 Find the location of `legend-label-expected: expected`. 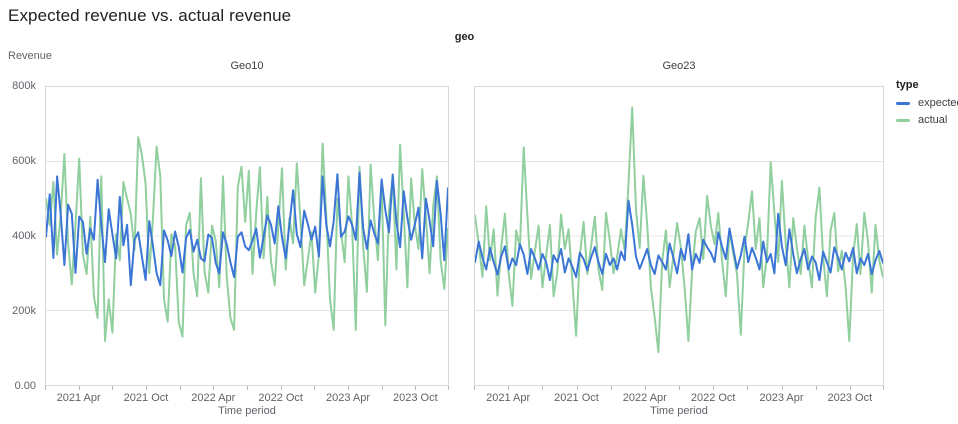

legend-label-expected: expected is located at coordinates (938, 103).